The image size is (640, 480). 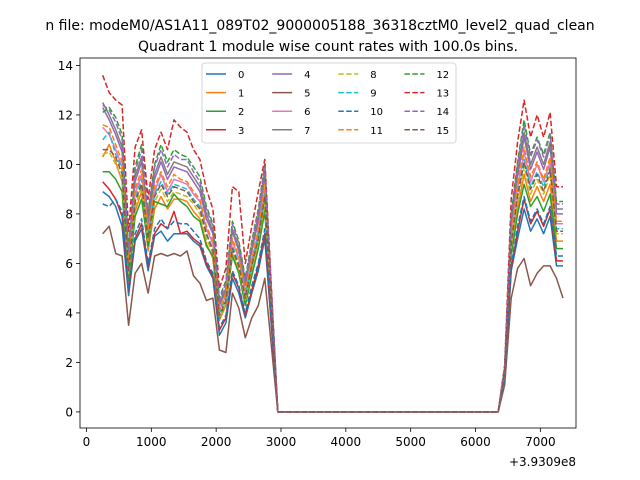 I want to click on legend-label-13: 13, so click(x=442, y=94).